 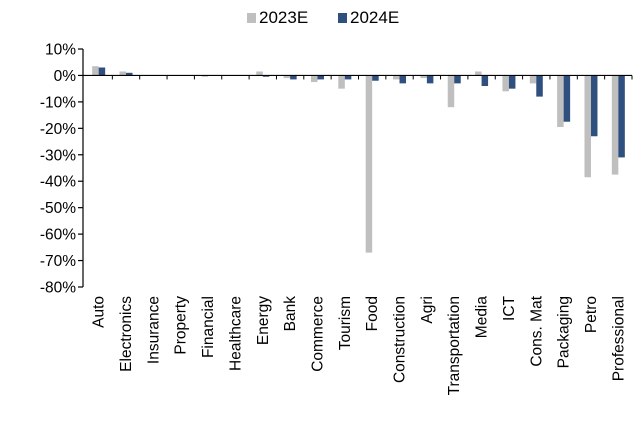 What do you see at coordinates (208, 327) in the screenshot?
I see `x-category-label: Financial` at bounding box center [208, 327].